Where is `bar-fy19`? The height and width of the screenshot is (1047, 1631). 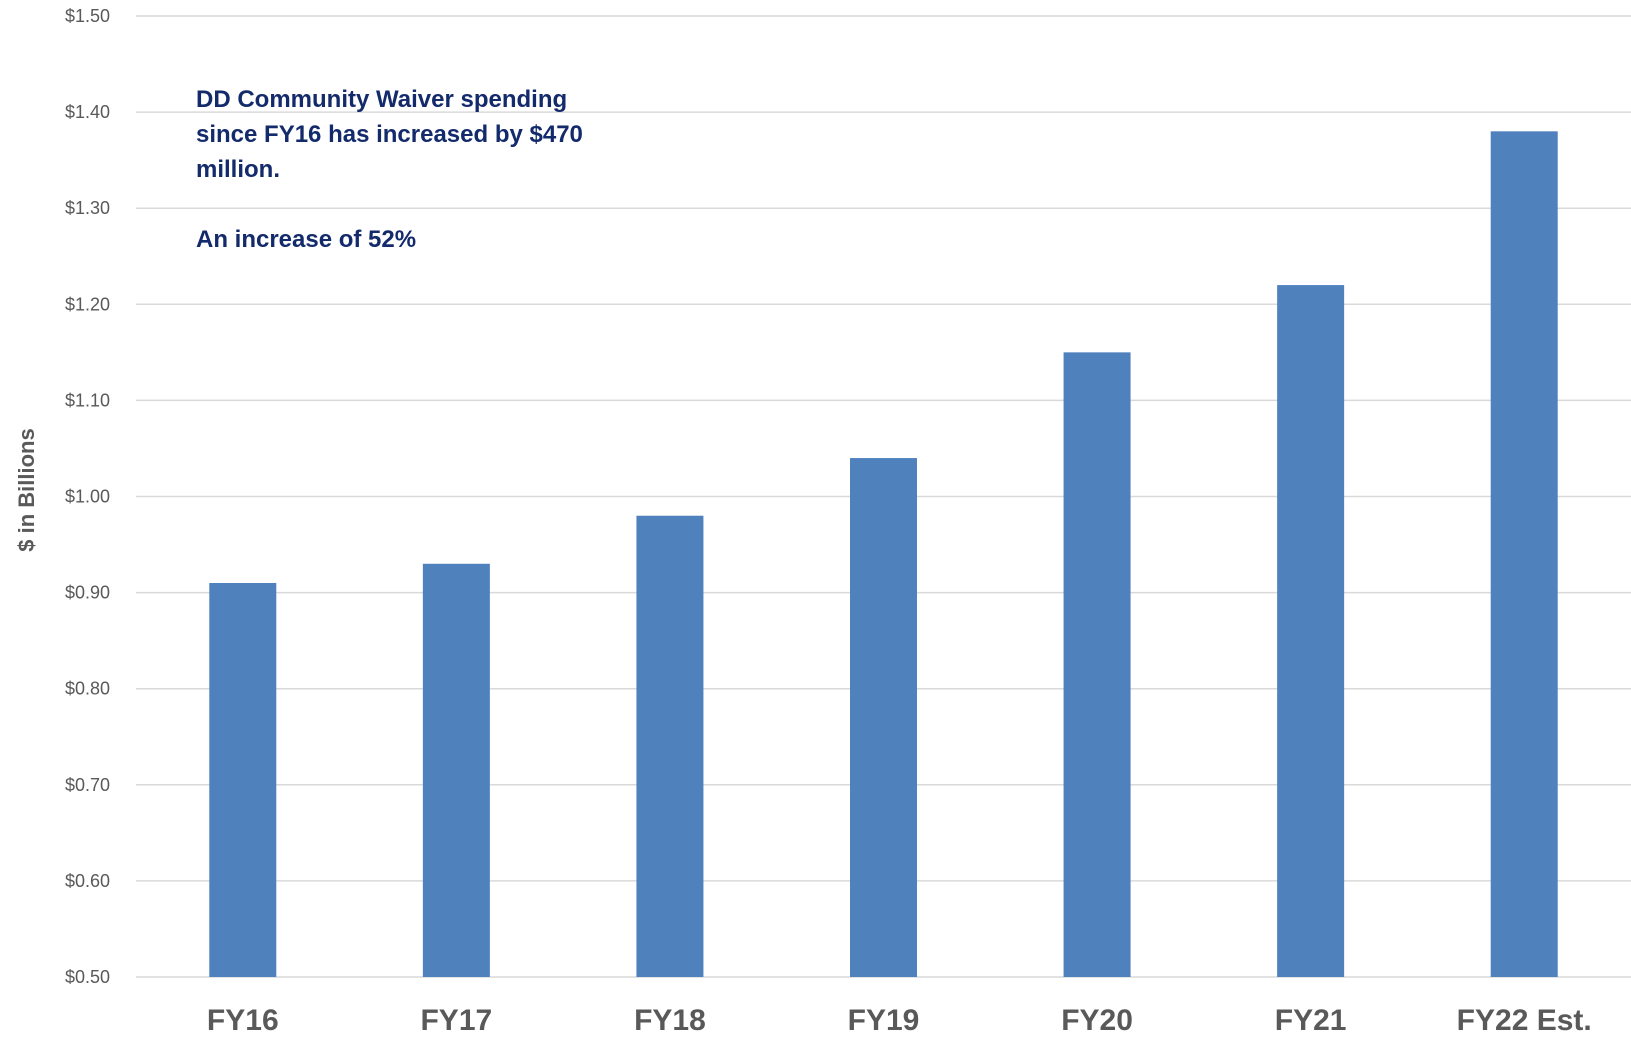 bar-fy19 is located at coordinates (883, 717).